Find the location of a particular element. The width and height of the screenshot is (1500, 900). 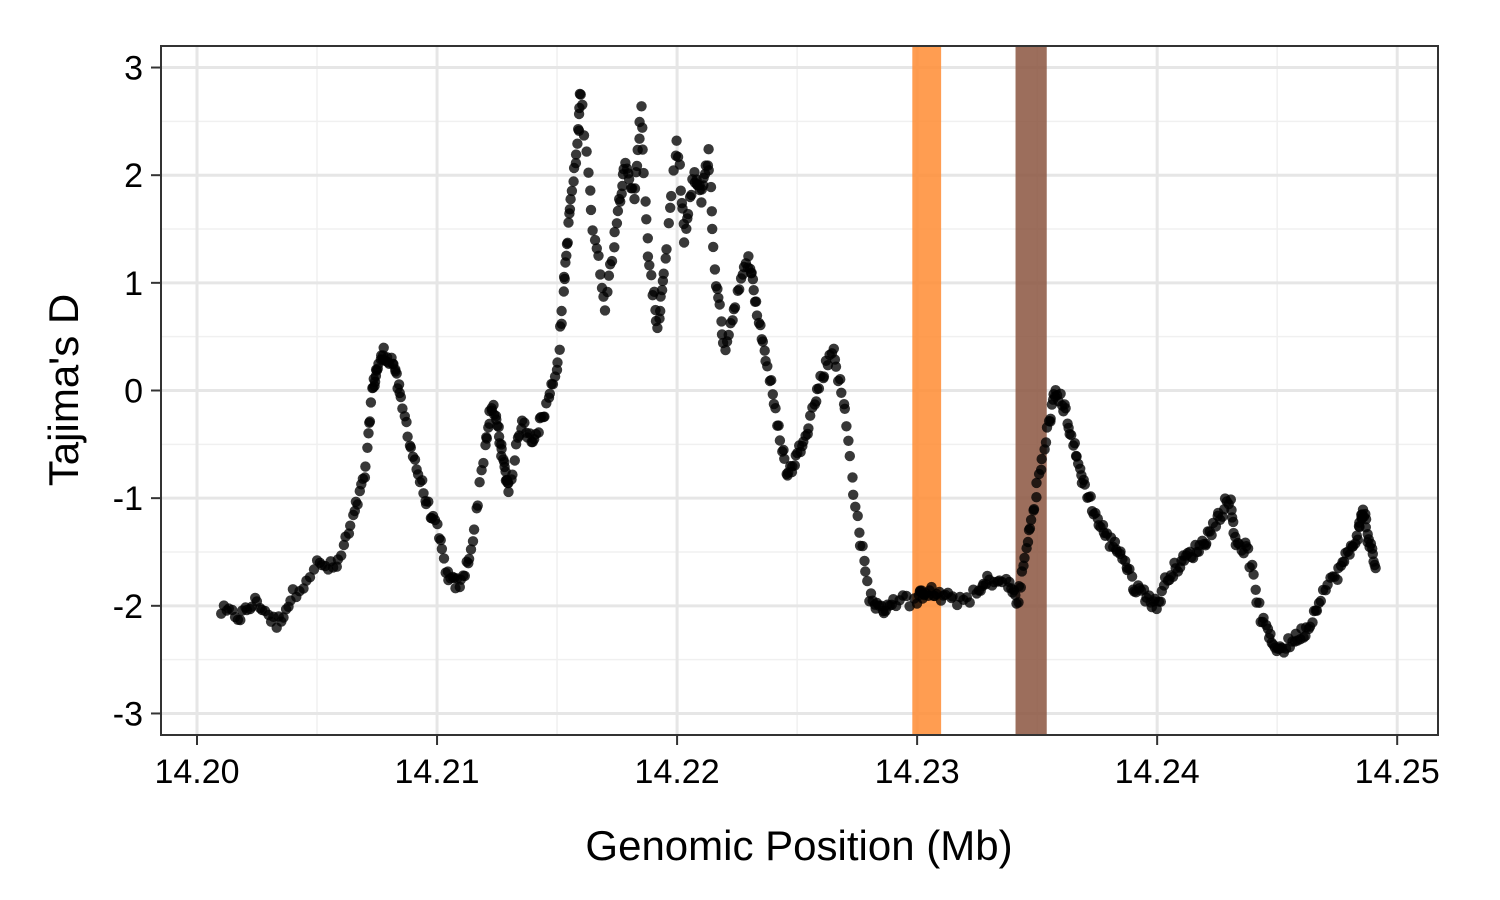

y-tick-label: 2 is located at coordinates (133, 176).